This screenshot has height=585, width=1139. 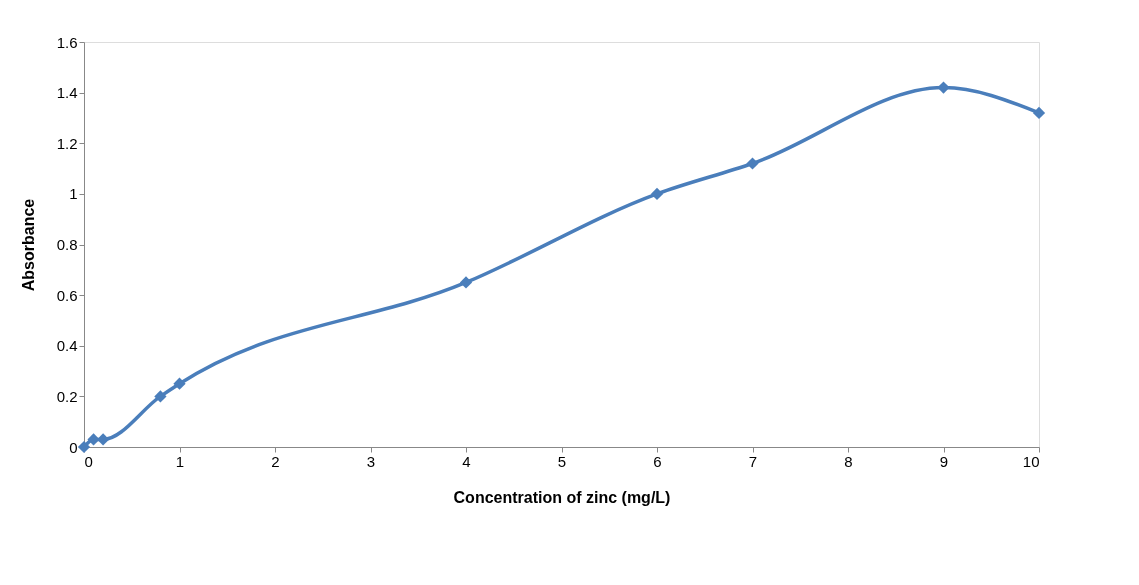 I want to click on x-tick-label: 9, so click(x=944, y=461).